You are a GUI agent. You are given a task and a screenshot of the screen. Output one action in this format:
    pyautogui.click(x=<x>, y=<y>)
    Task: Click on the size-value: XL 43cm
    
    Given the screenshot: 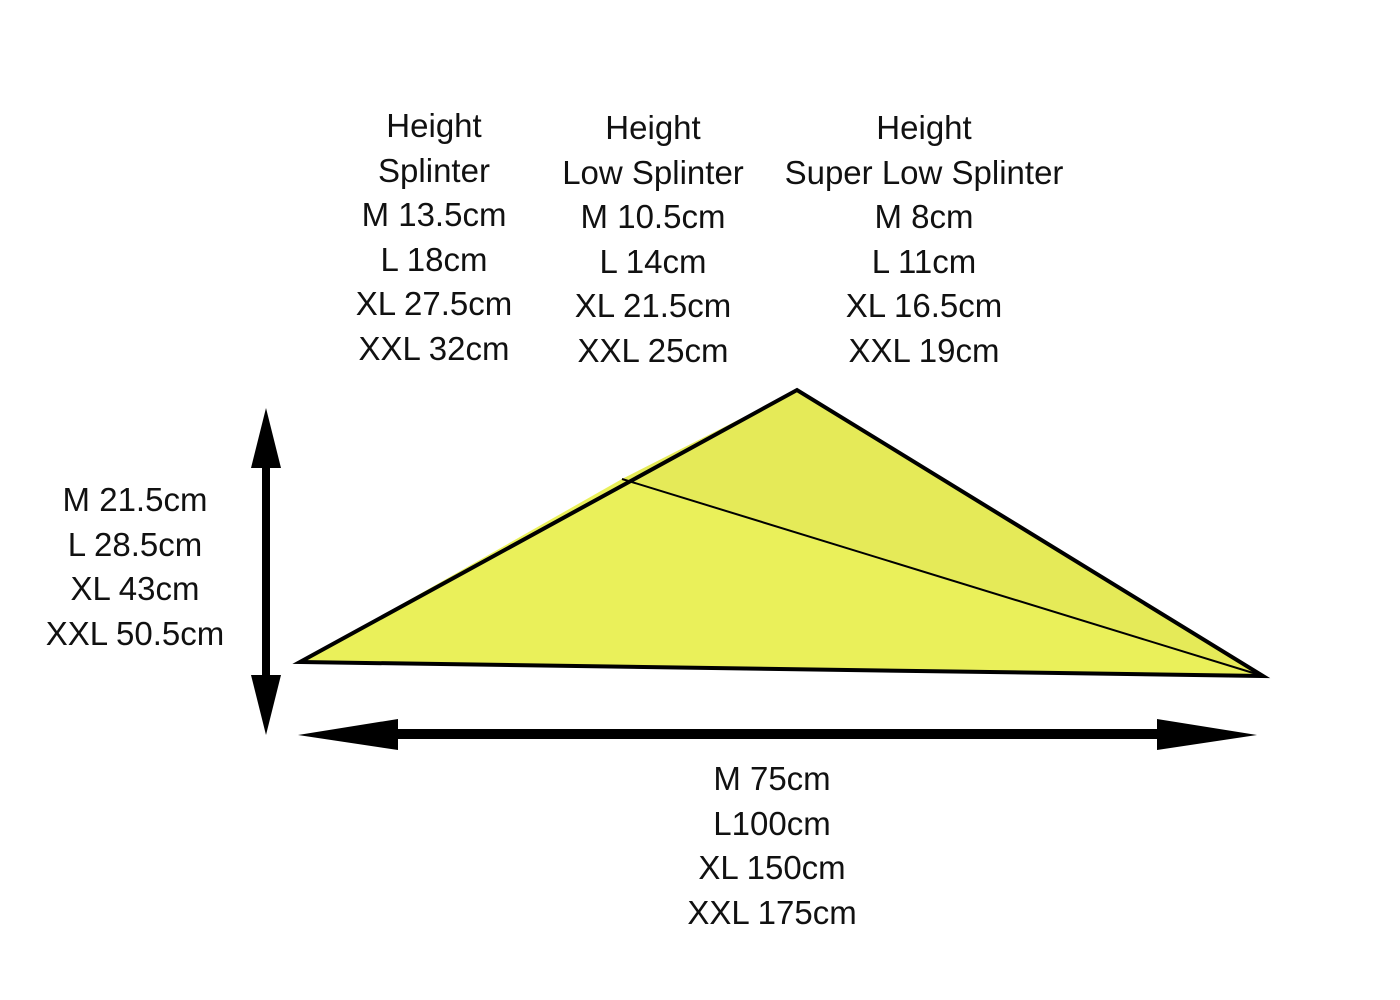 What is the action you would take?
    pyautogui.click(x=135, y=588)
    